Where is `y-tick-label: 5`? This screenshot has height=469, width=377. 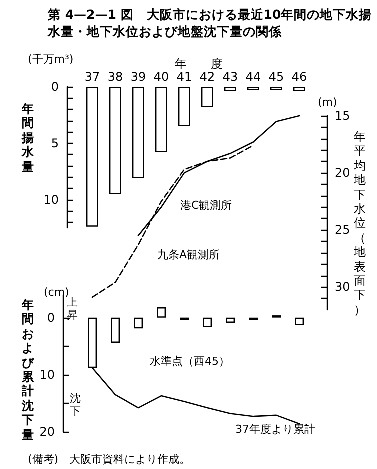 y-tick-label: 5 is located at coordinates (55, 143).